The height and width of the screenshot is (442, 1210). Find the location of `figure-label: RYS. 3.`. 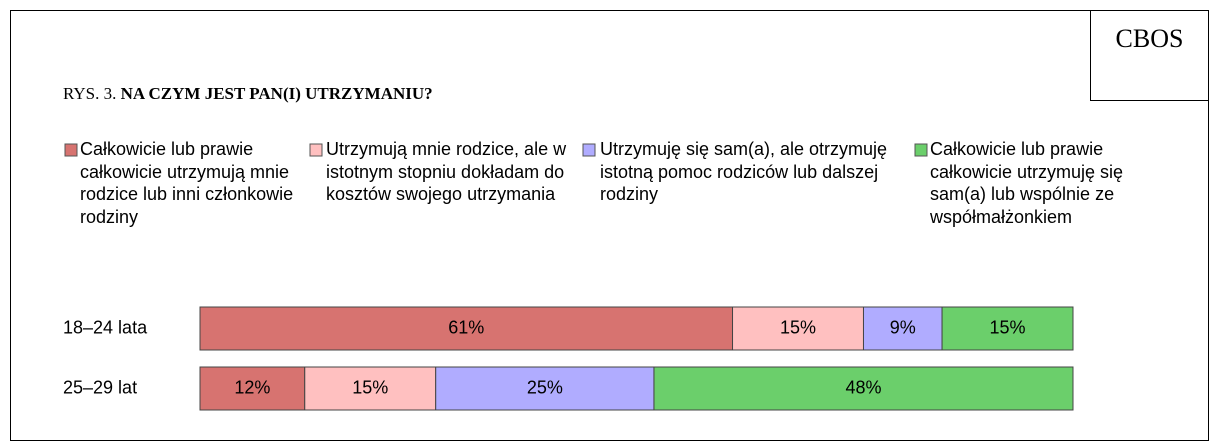

figure-label: RYS. 3. is located at coordinates (90, 93).